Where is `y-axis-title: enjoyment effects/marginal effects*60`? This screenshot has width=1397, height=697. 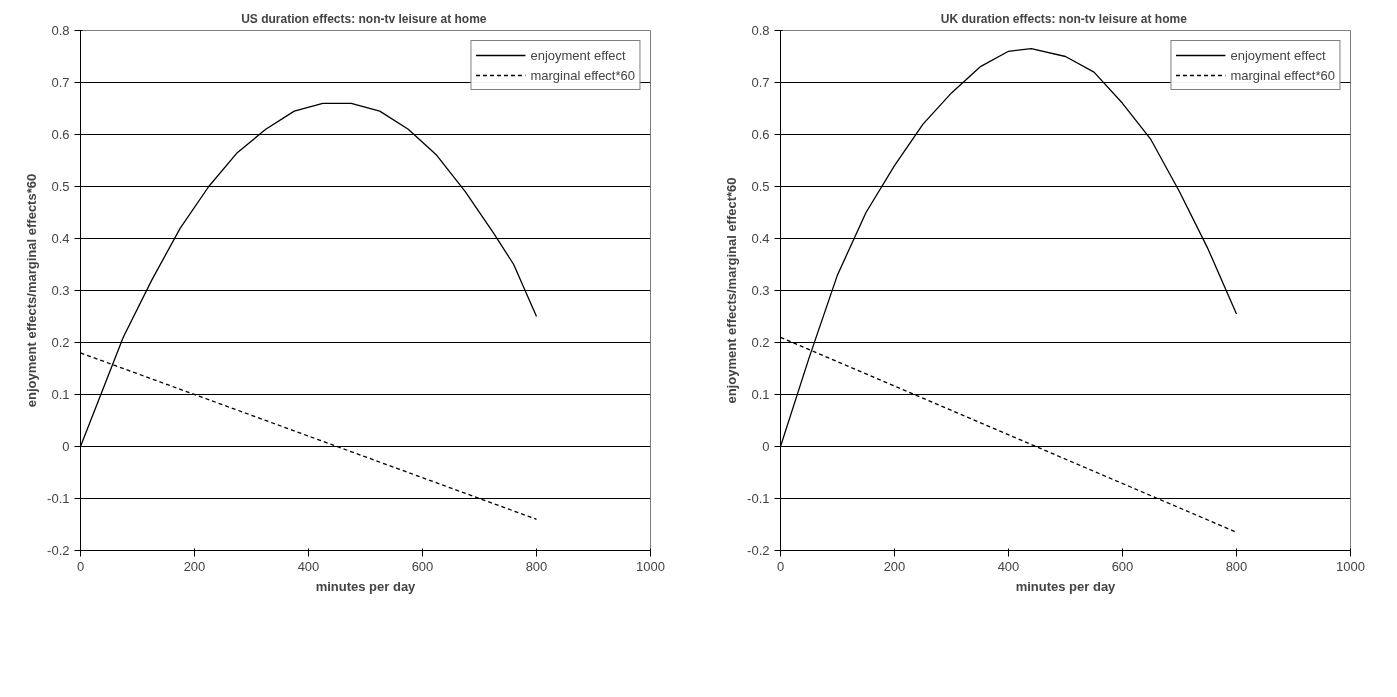 y-axis-title: enjoyment effects/marginal effects*60 is located at coordinates (32, 290).